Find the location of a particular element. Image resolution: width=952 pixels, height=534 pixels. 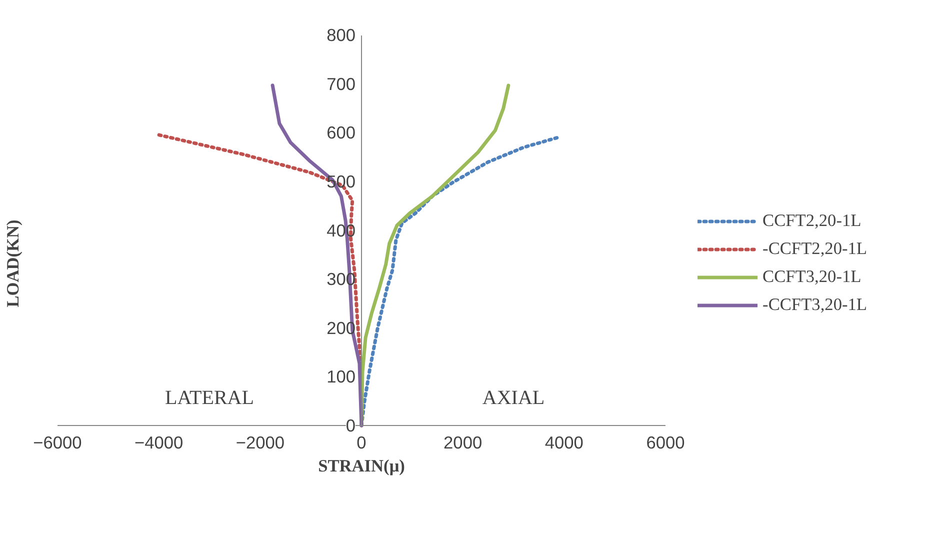

y-tick-label: 0 is located at coordinates (351, 425).